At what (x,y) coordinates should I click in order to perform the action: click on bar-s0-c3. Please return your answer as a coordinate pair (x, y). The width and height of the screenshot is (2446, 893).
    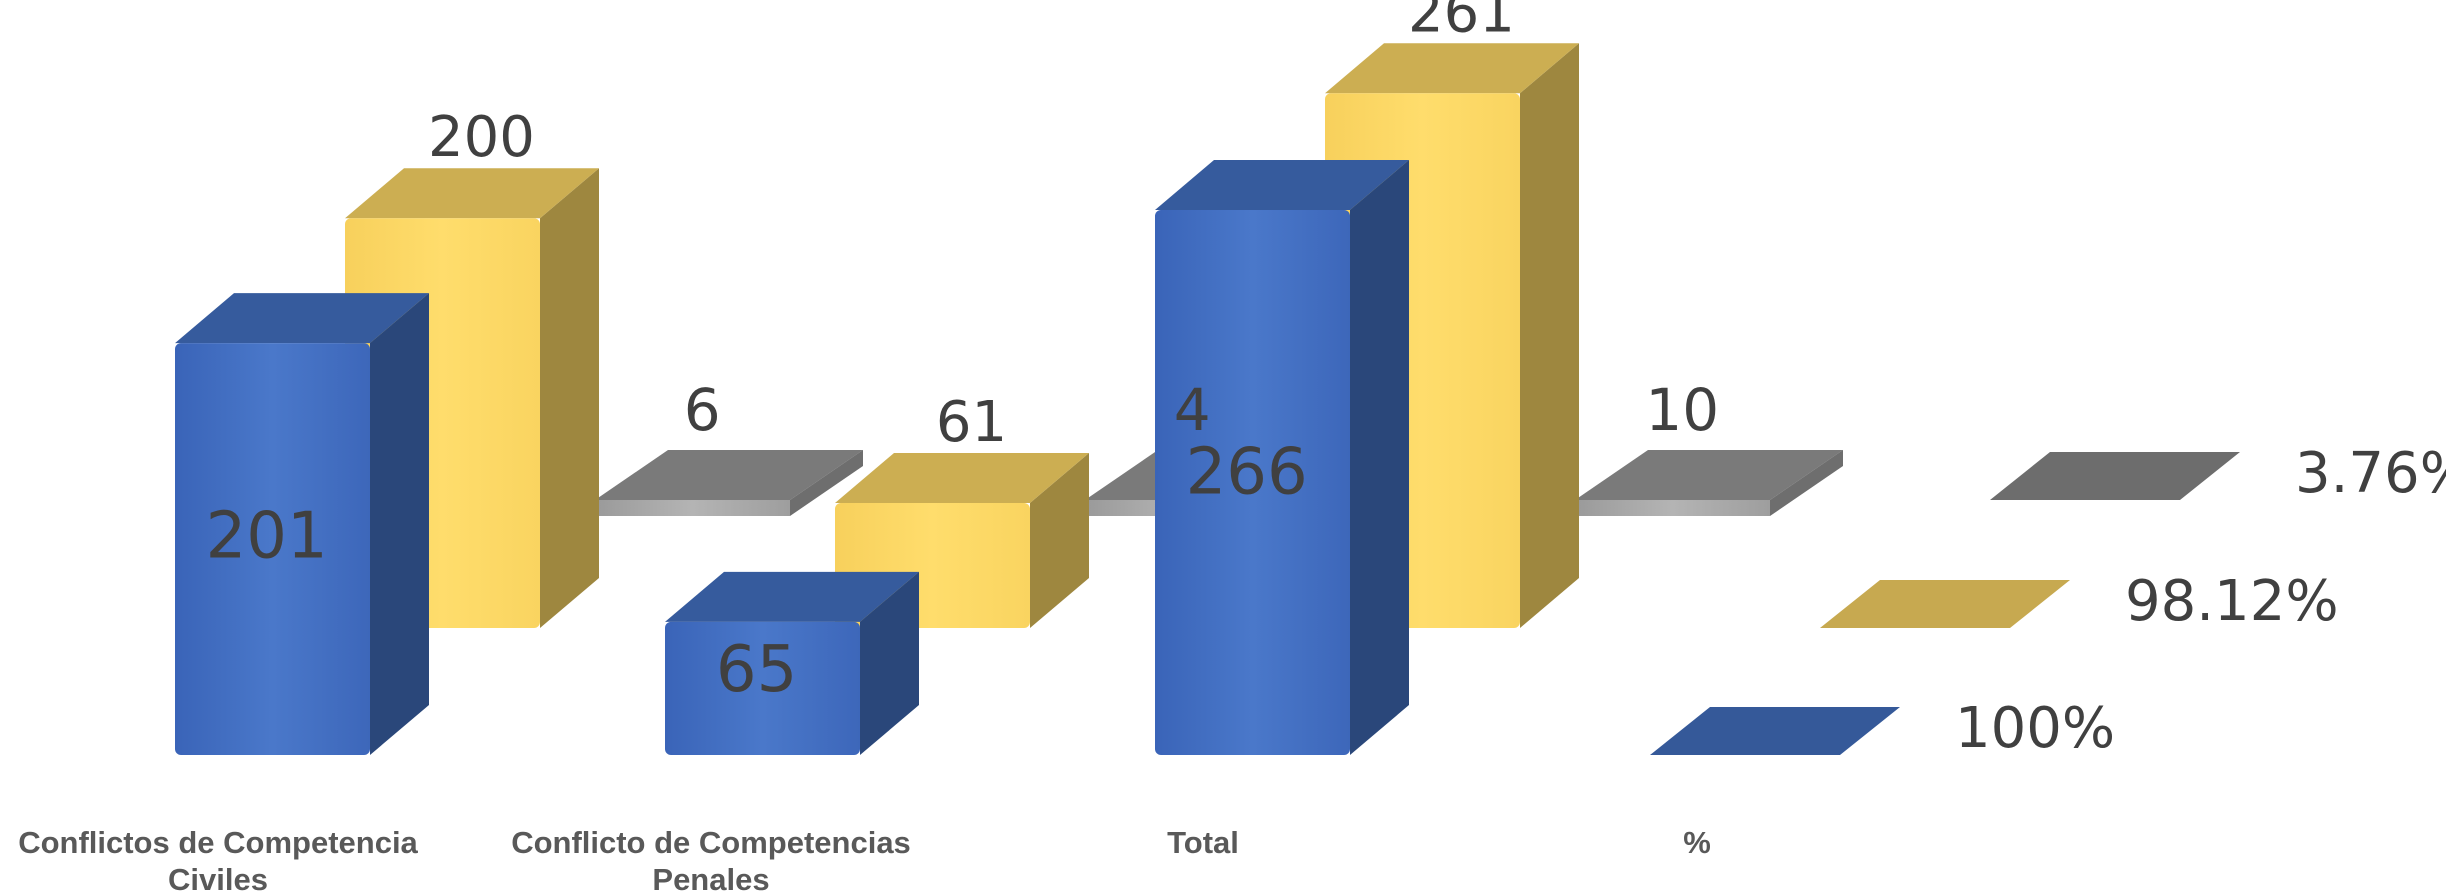
    Looking at the image, I should click on (1775, 731).